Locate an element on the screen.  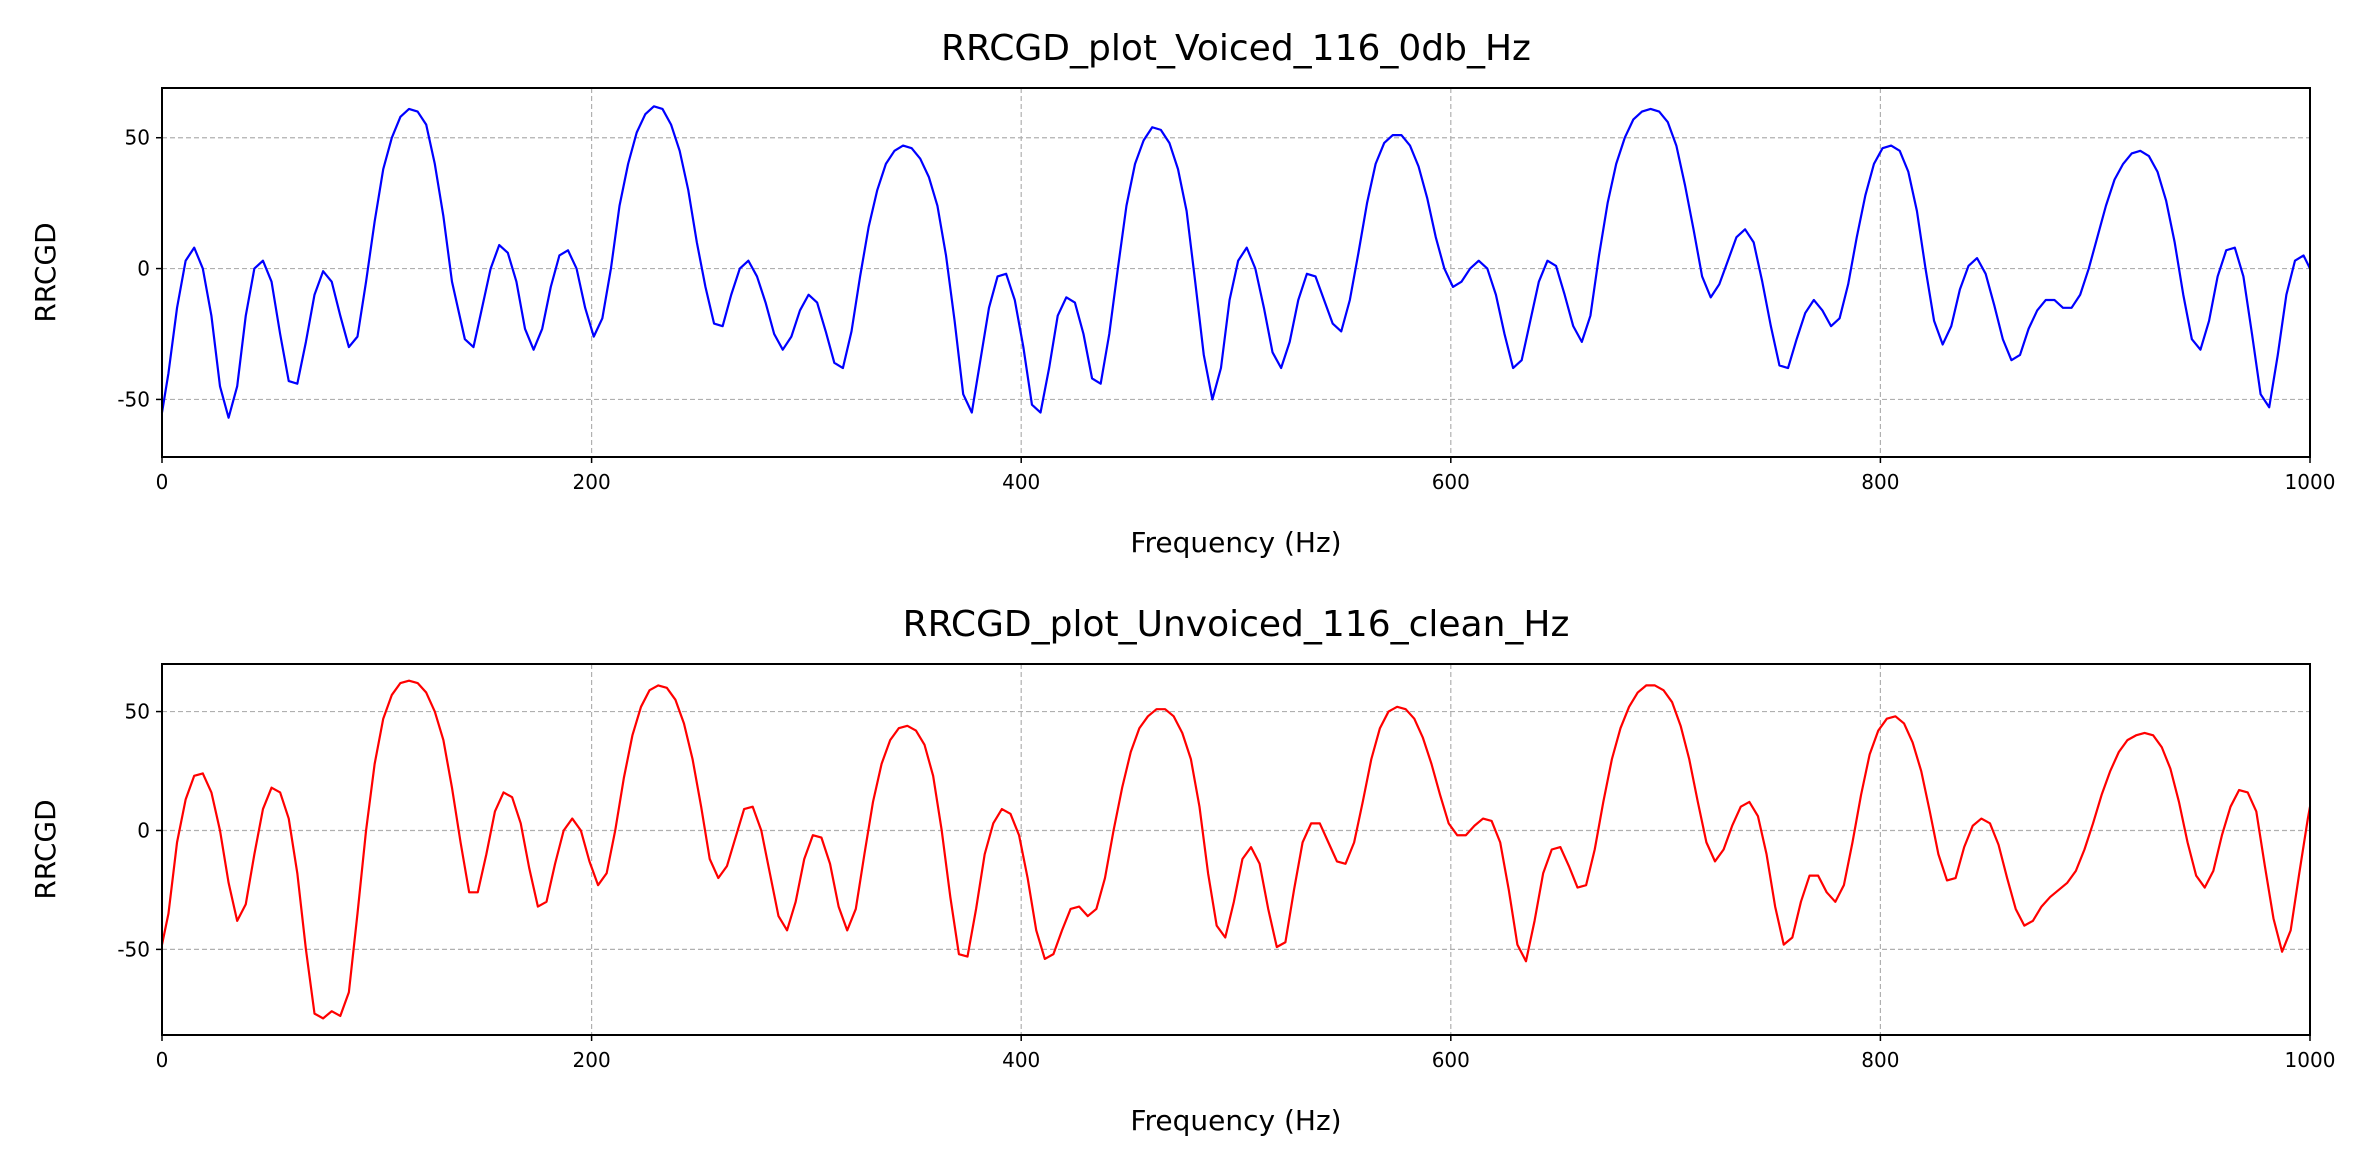
chart-title: RRCGD_plot_Voiced_116_0db_Hz is located at coordinates (1236, 48).